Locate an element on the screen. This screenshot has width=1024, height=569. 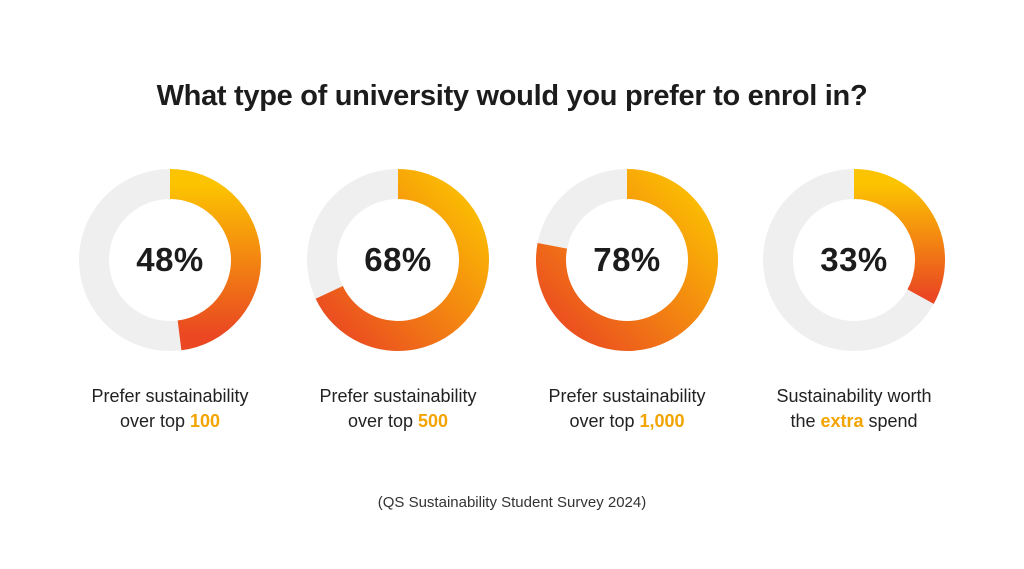
donut-value-3: 78% is located at coordinates (627, 259).